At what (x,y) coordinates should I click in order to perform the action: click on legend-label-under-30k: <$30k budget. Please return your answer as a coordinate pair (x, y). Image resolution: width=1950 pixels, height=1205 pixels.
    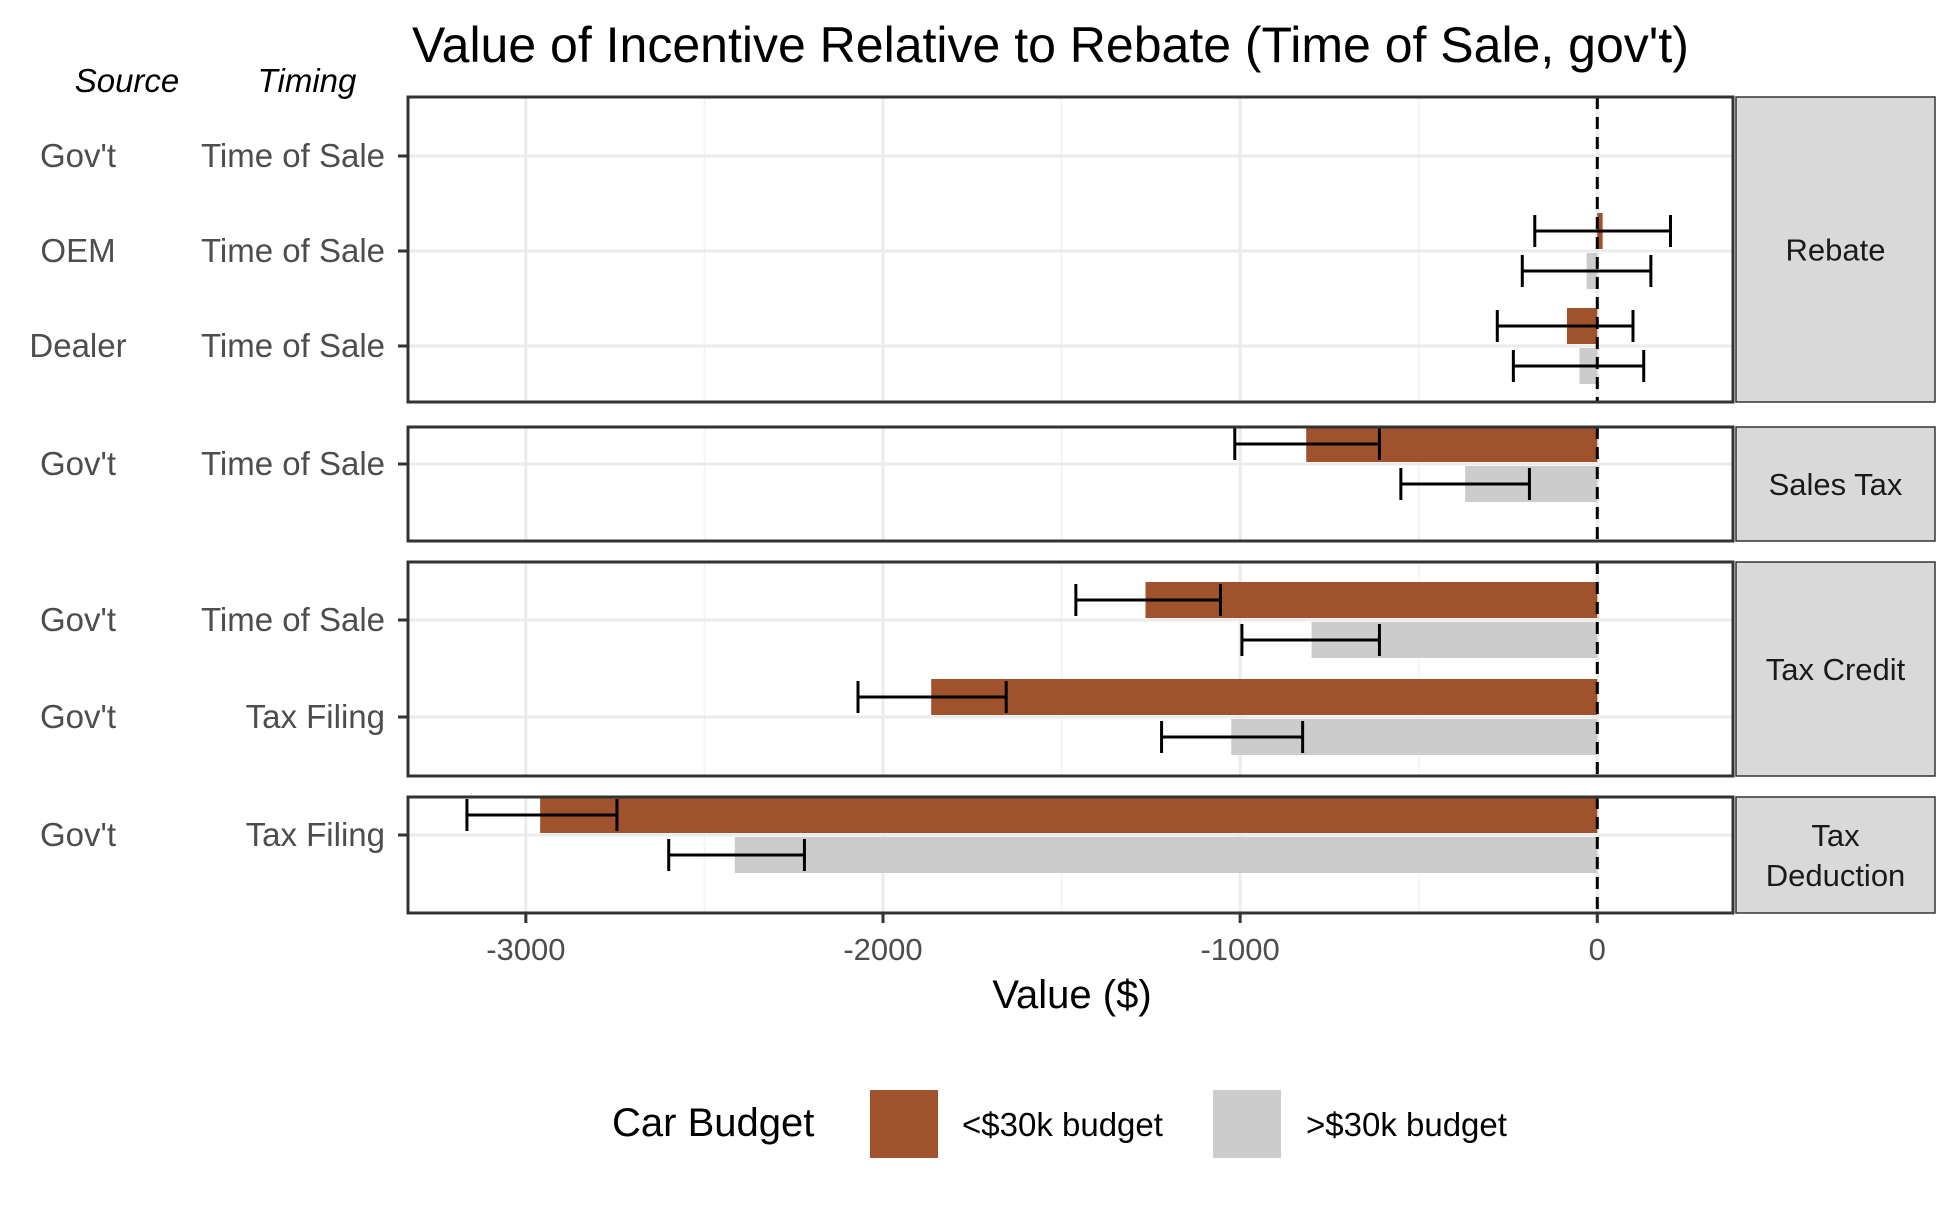
    Looking at the image, I should click on (1062, 1124).